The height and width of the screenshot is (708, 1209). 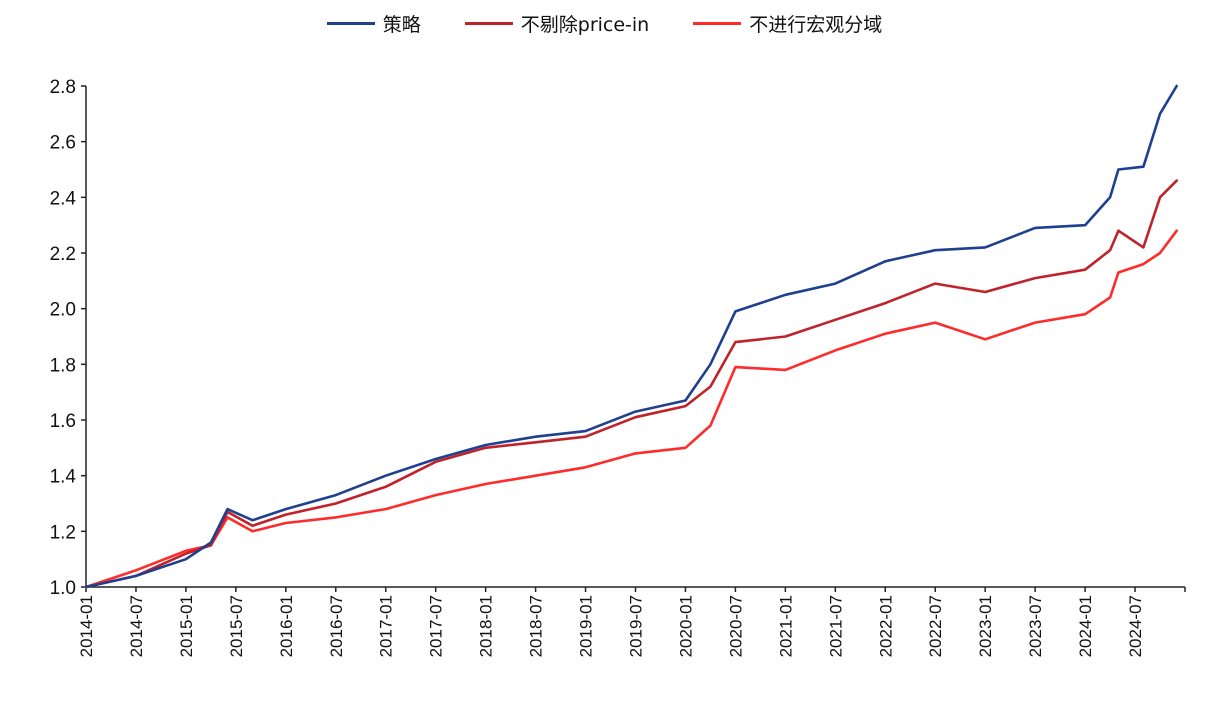 I want to click on legend-item-no-macro-split: 不进行宏观分域, so click(x=787, y=23).